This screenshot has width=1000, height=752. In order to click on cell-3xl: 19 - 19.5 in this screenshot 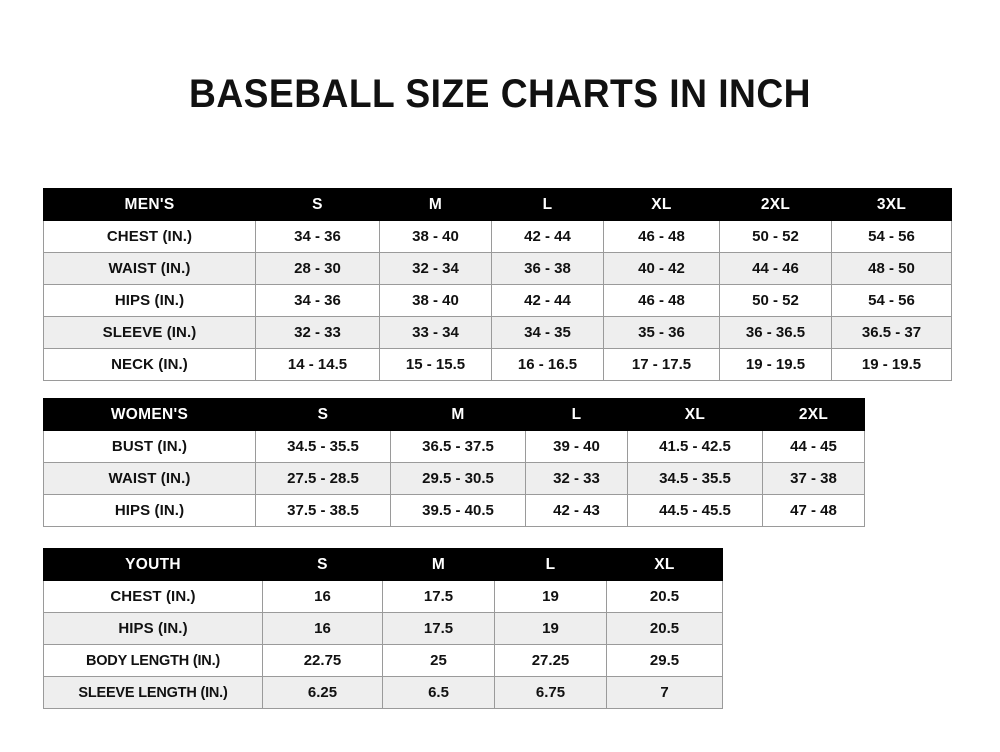, I will do `click(891, 364)`.